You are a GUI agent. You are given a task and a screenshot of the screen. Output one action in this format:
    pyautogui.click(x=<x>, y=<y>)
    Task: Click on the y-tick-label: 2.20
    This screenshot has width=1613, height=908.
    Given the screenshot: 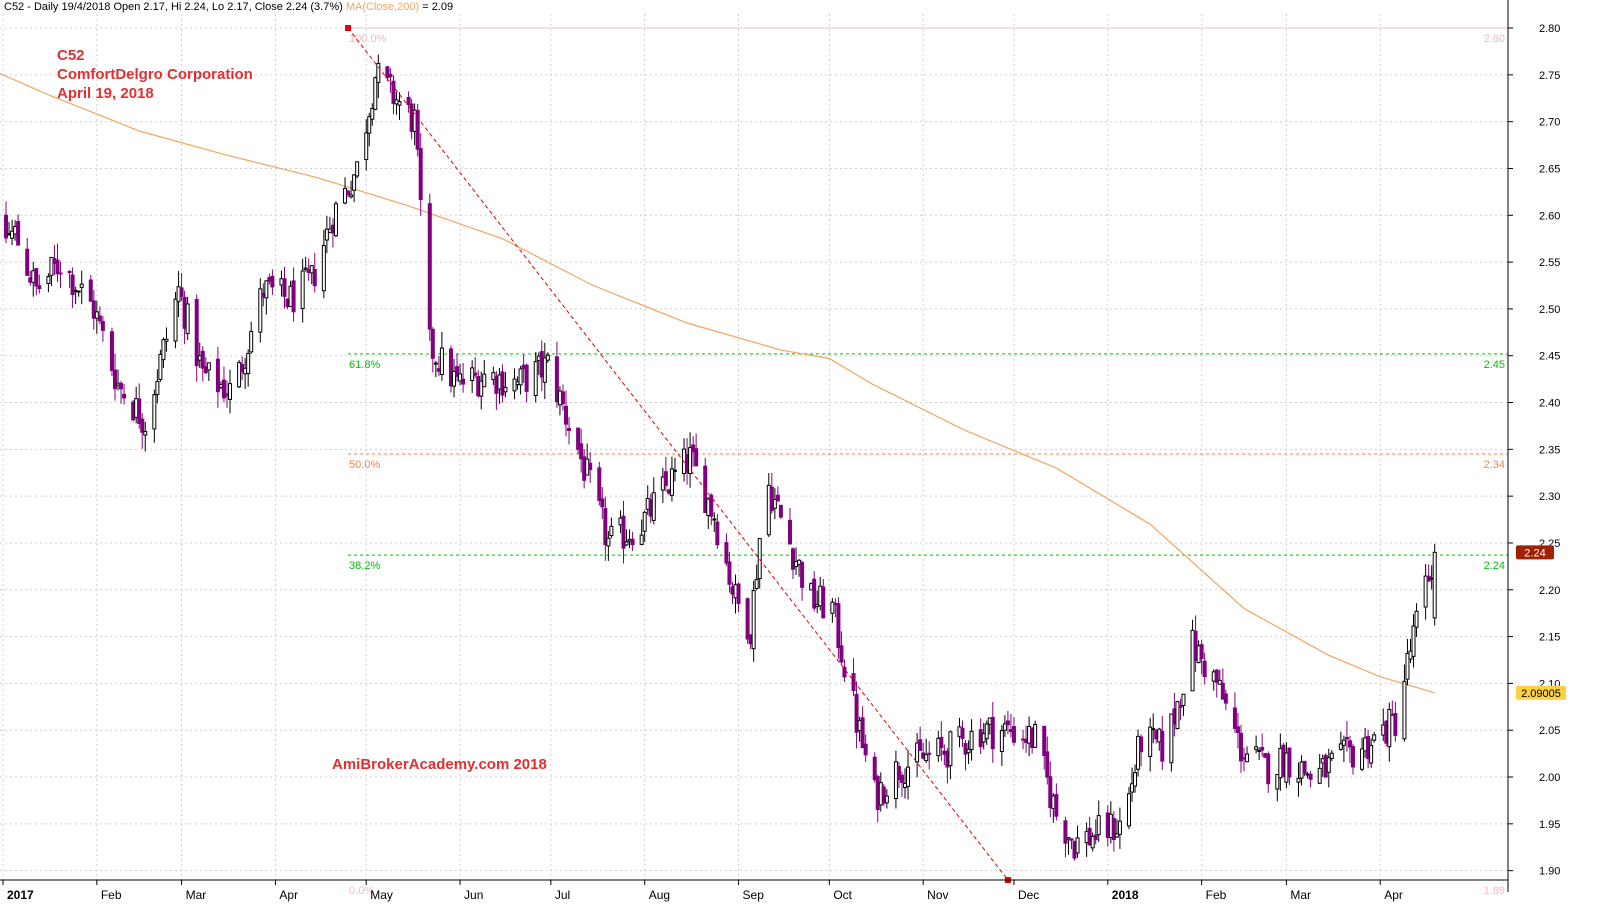 What is the action you would take?
    pyautogui.click(x=1549, y=591)
    